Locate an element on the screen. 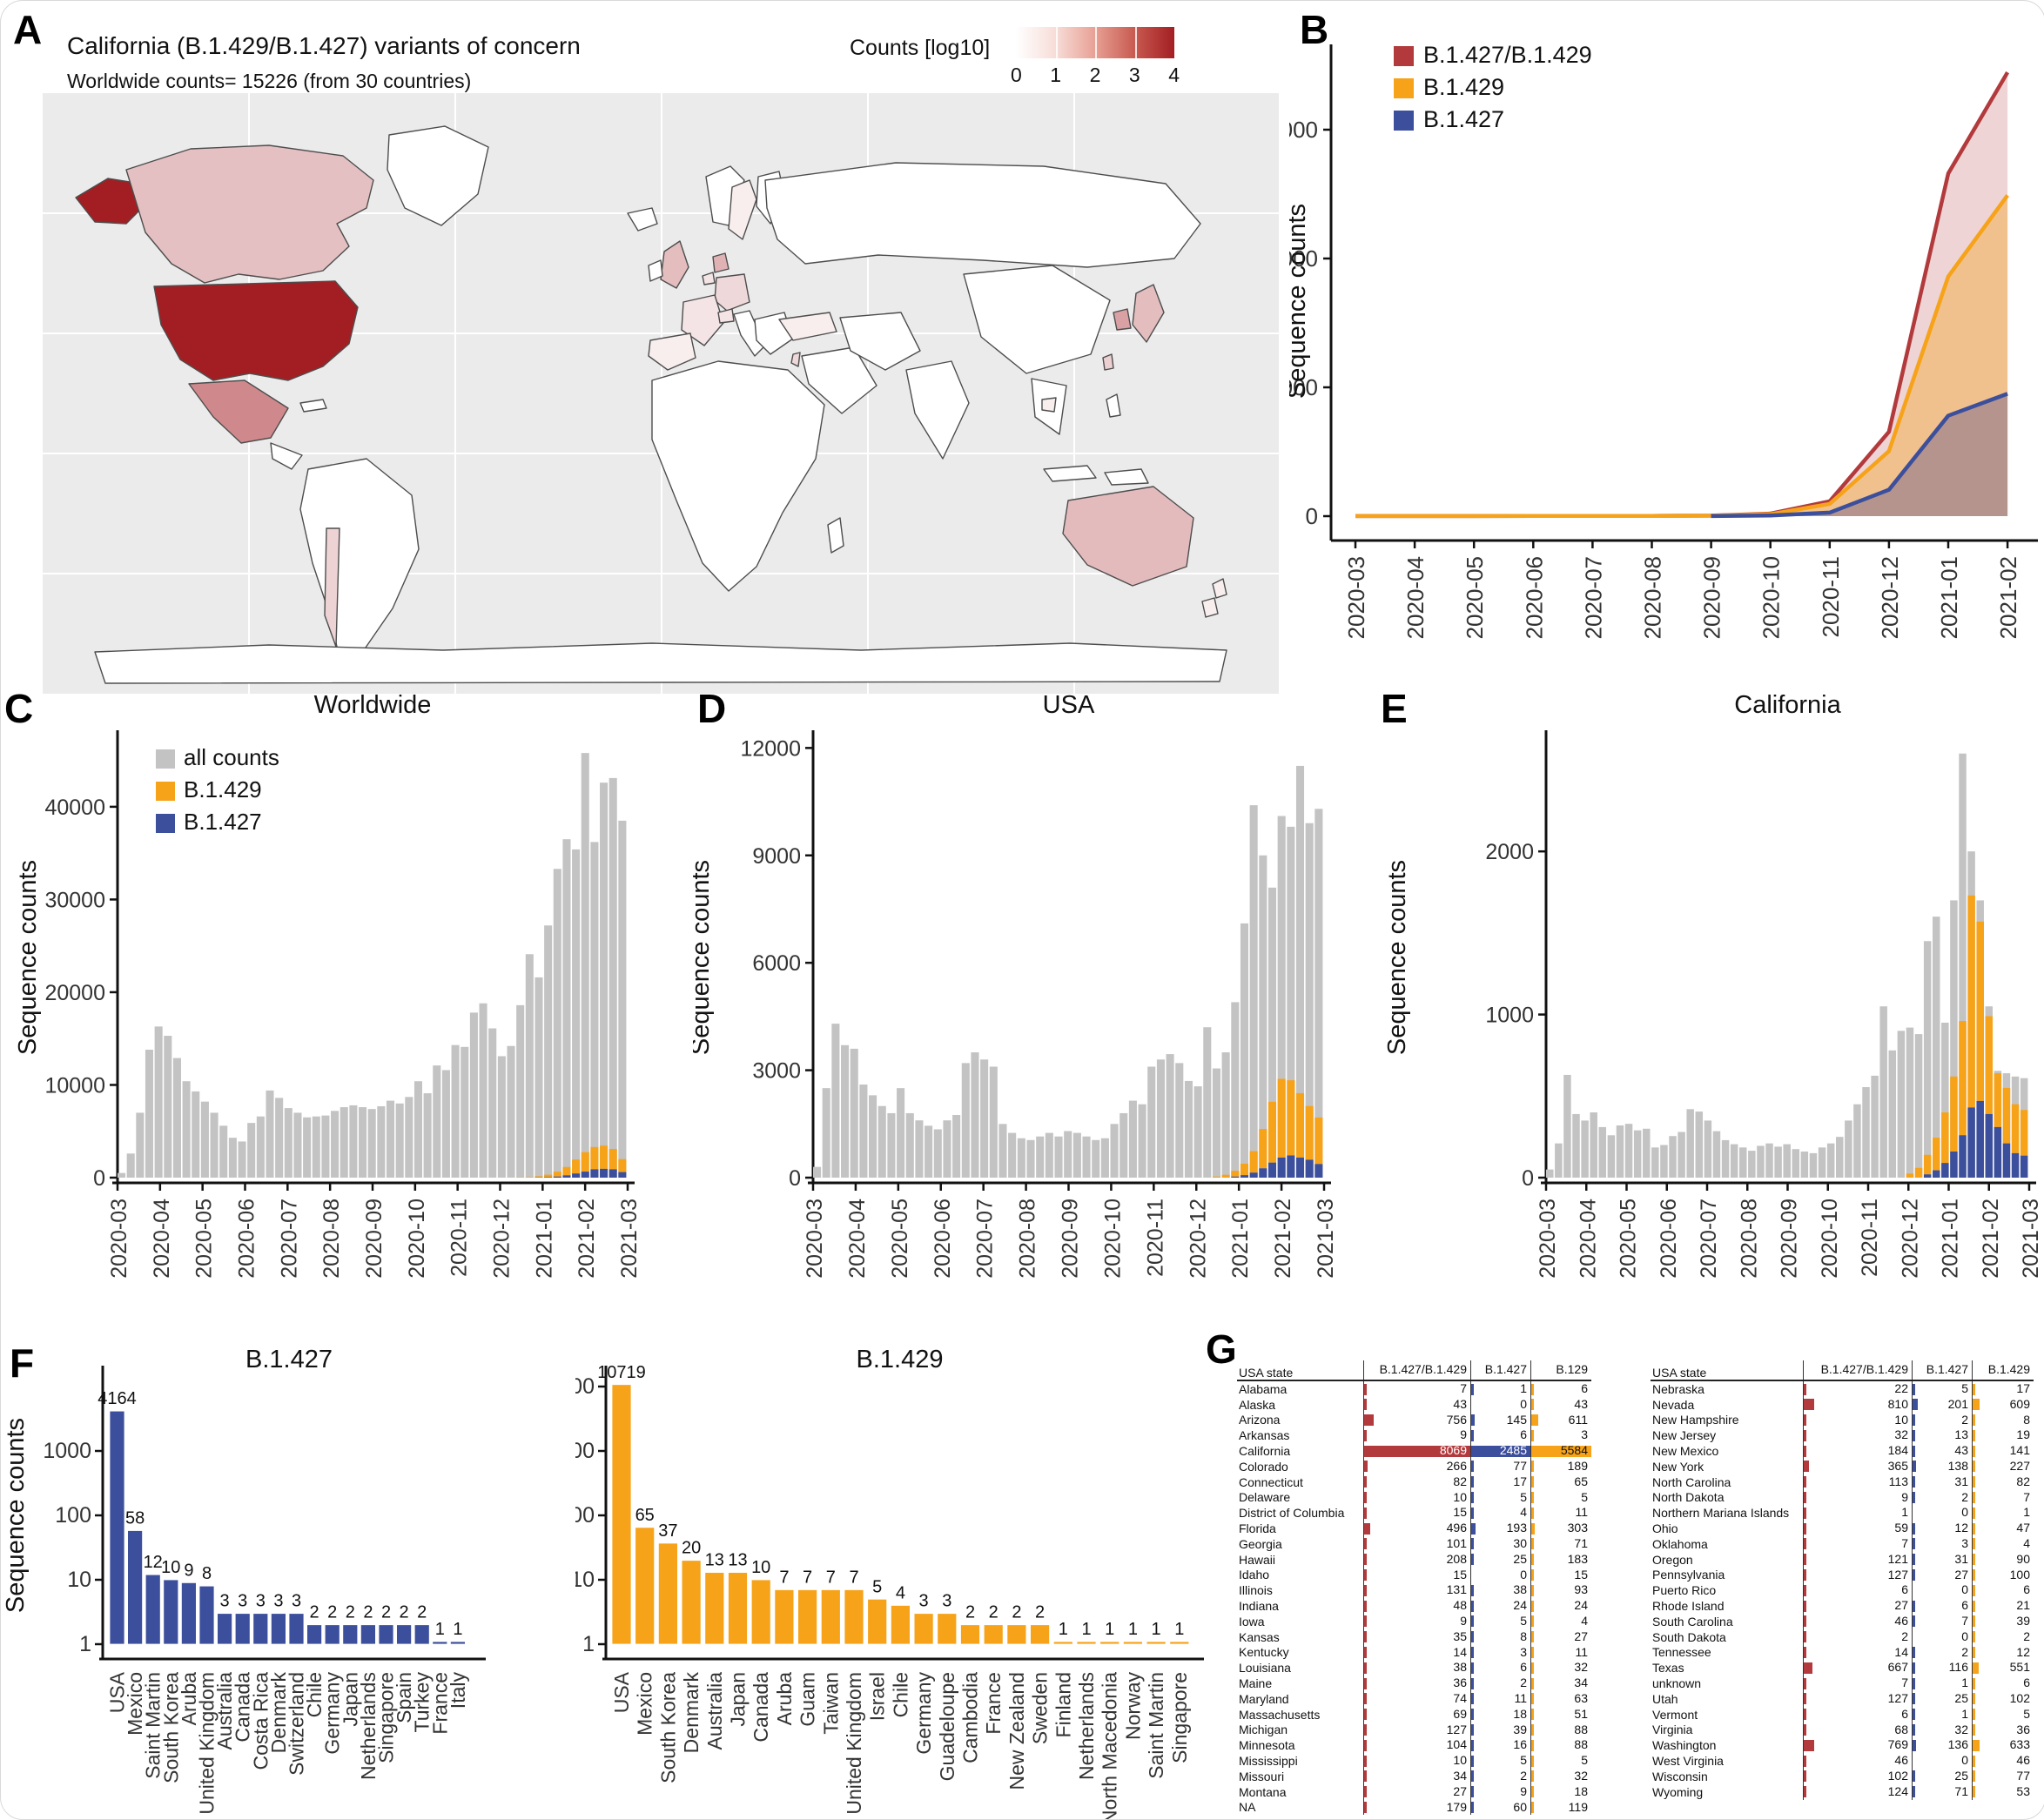 The height and width of the screenshot is (1820, 2044). count-cell: 101 is located at coordinates (1416, 1544).